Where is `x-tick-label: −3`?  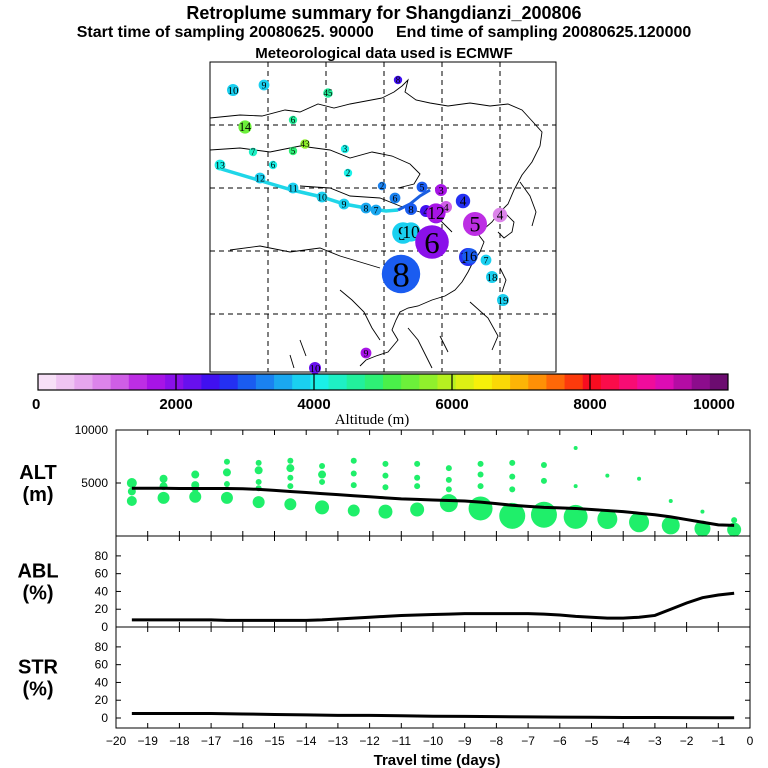 x-tick-label: −3 is located at coordinates (655, 741).